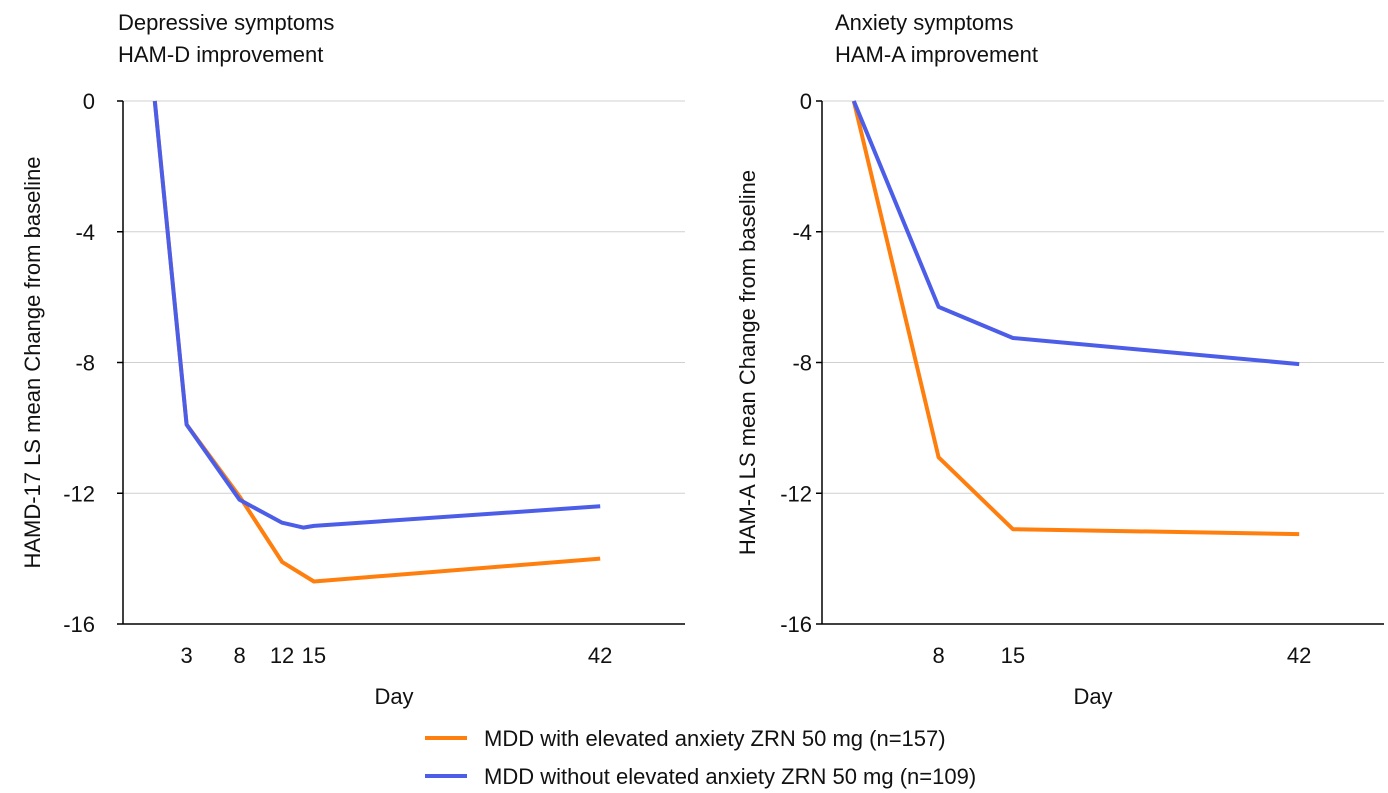  I want to click on panel-title-line: Anxiety symptoms, so click(924, 22).